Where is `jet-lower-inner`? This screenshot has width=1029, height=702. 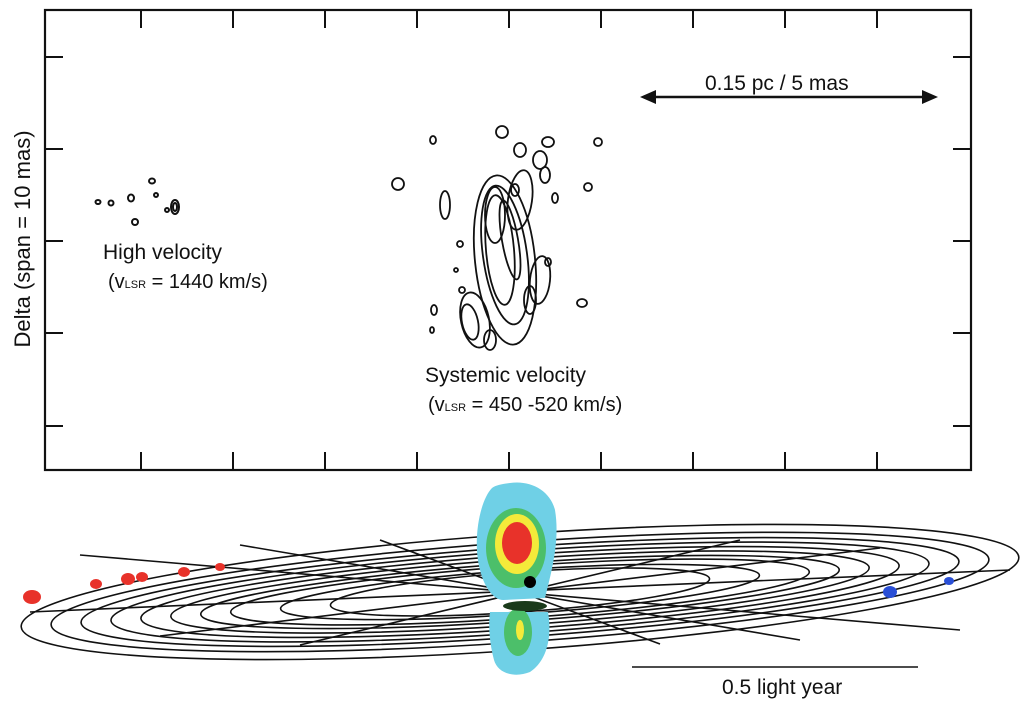
jet-lower-inner is located at coordinates (520, 630).